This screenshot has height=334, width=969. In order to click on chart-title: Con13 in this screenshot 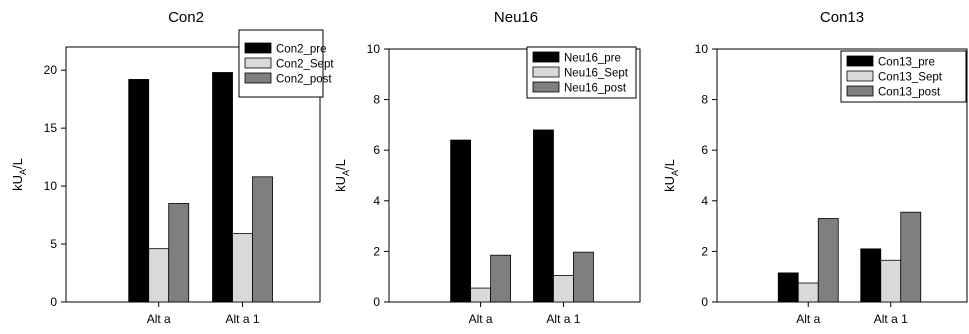, I will do `click(842, 17)`.